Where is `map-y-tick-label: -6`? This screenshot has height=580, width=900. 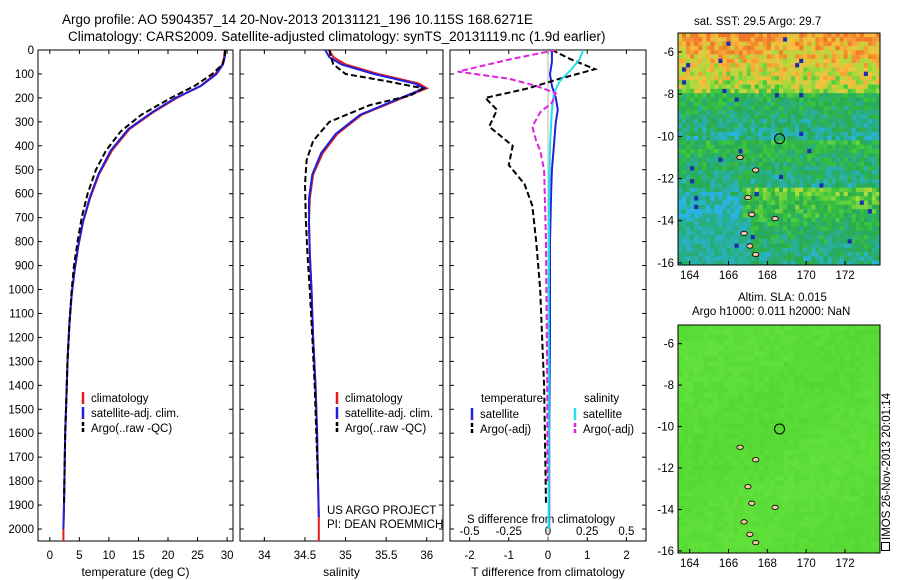
map-y-tick-label: -6 is located at coordinates (669, 345).